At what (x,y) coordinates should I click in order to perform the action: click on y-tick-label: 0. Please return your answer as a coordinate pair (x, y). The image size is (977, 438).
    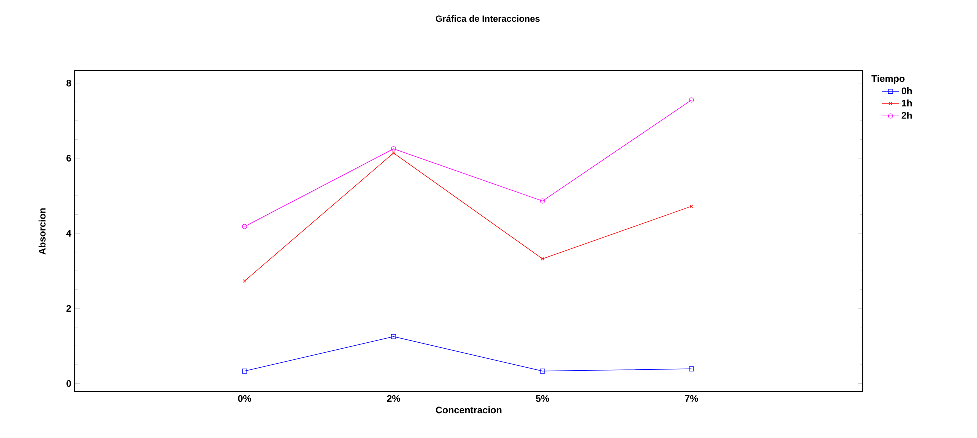
    Looking at the image, I should click on (69, 384).